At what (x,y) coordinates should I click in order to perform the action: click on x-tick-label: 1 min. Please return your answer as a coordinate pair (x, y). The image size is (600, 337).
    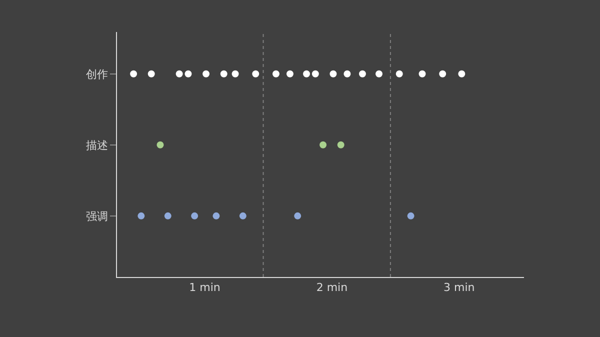
    Looking at the image, I should click on (204, 287).